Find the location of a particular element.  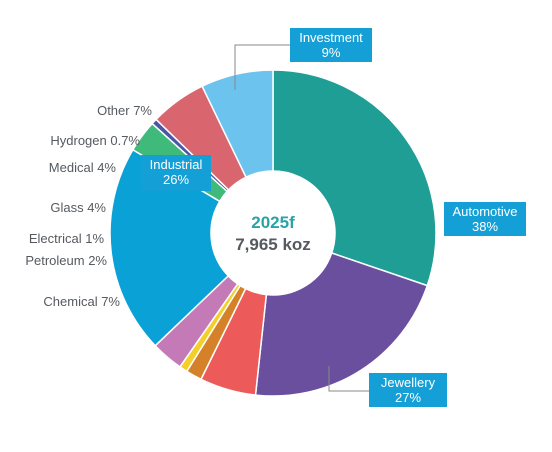

leader-line-jewellery is located at coordinates (348, 379).